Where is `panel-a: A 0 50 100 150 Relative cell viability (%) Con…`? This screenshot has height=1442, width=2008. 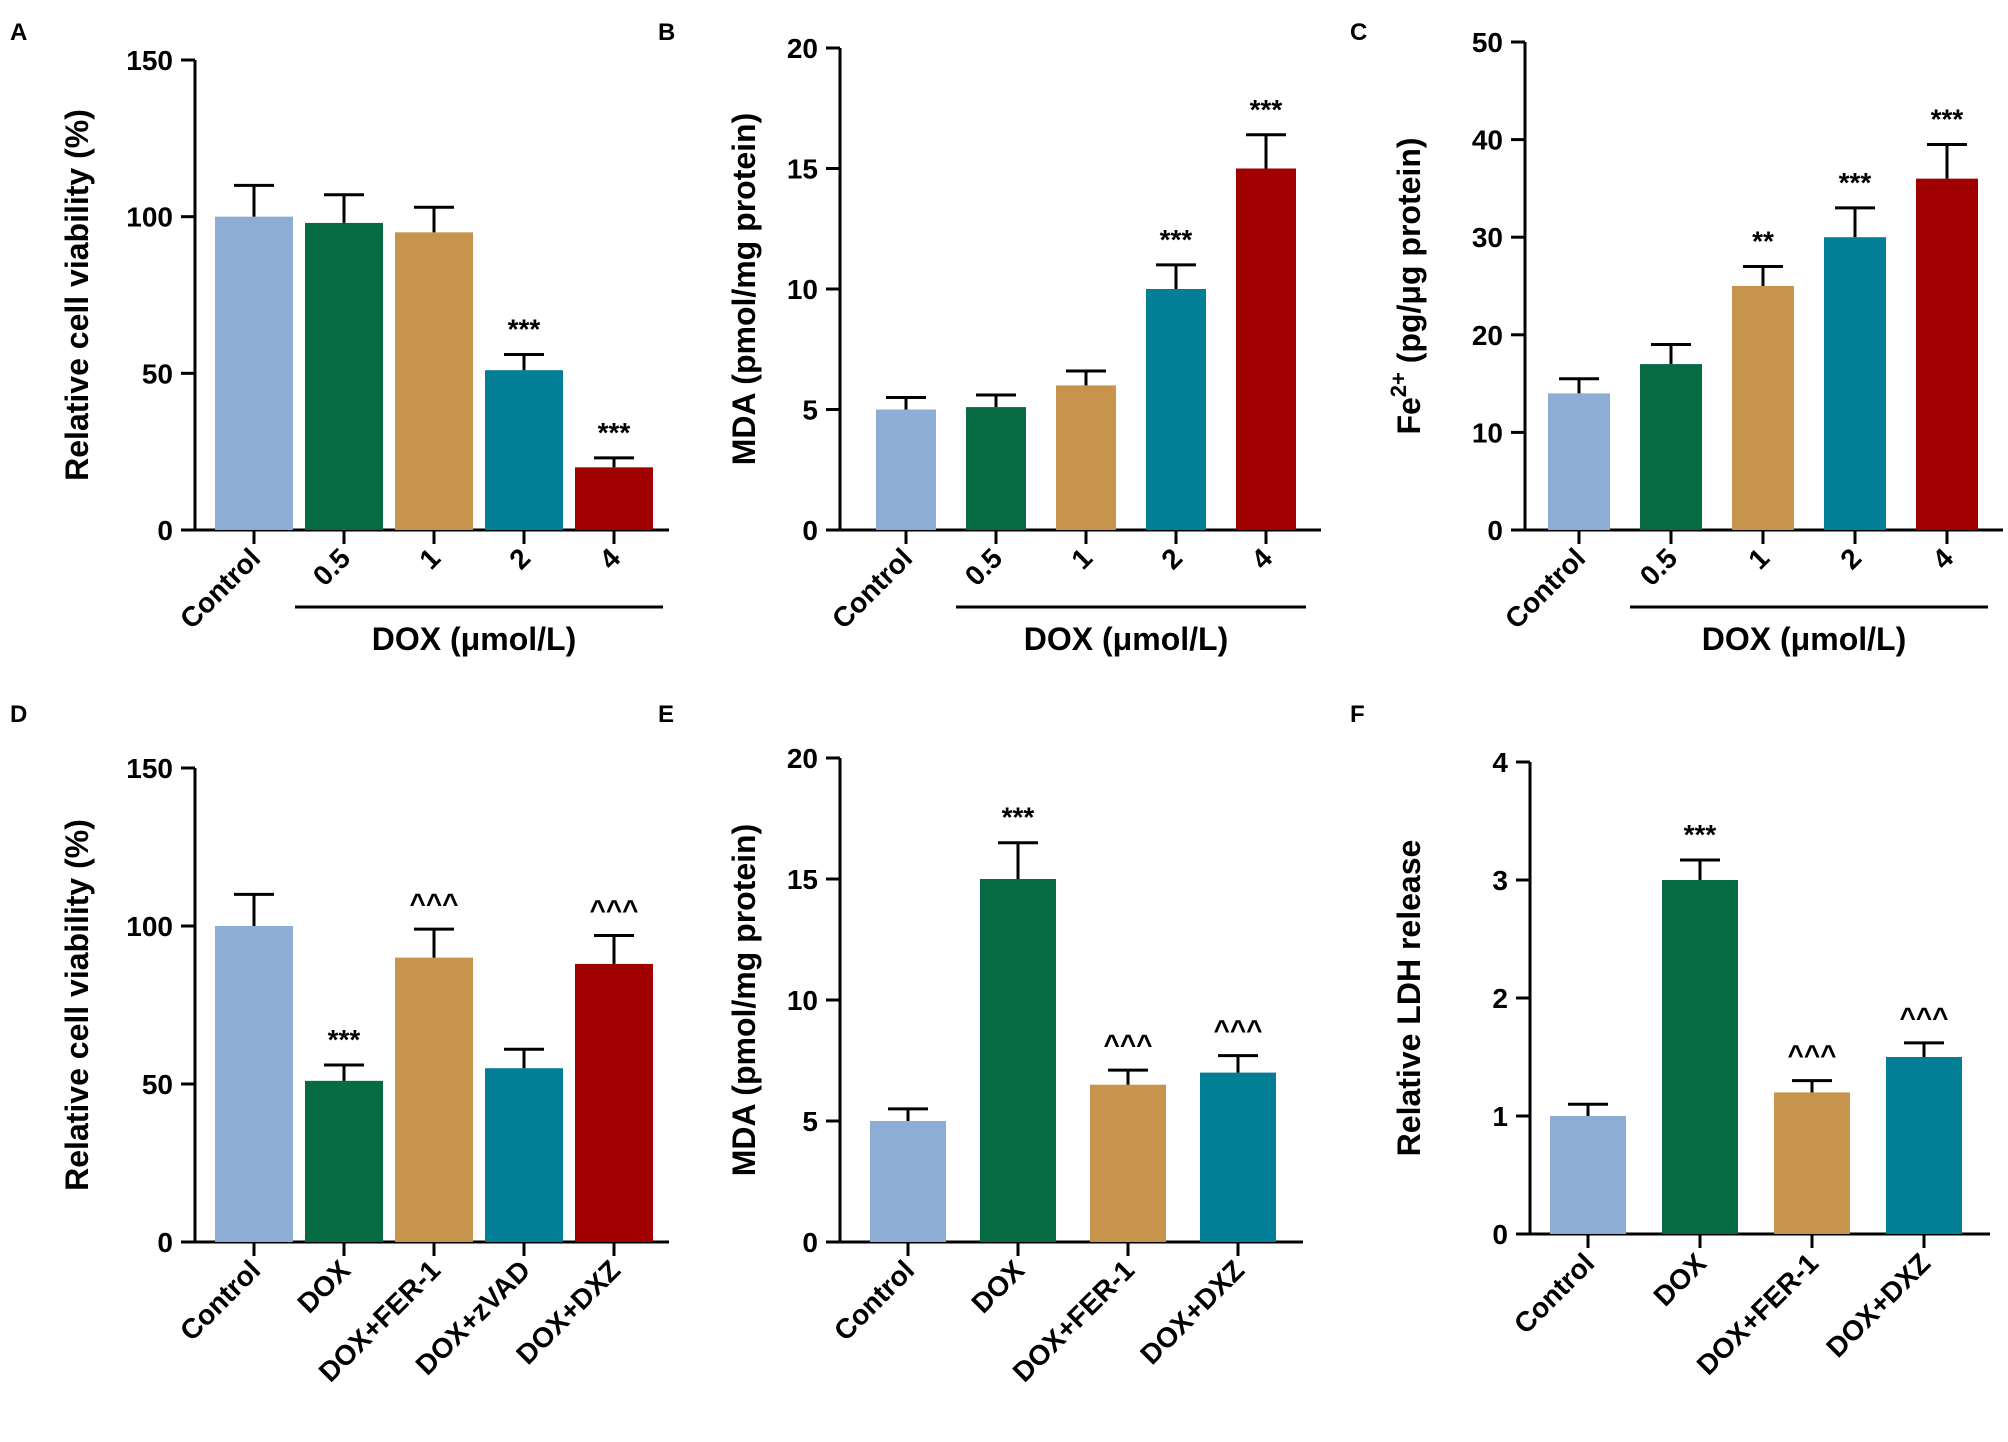 panel-a: A 0 50 100 150 Relative cell viability (%) Con… is located at coordinates (339, 338).